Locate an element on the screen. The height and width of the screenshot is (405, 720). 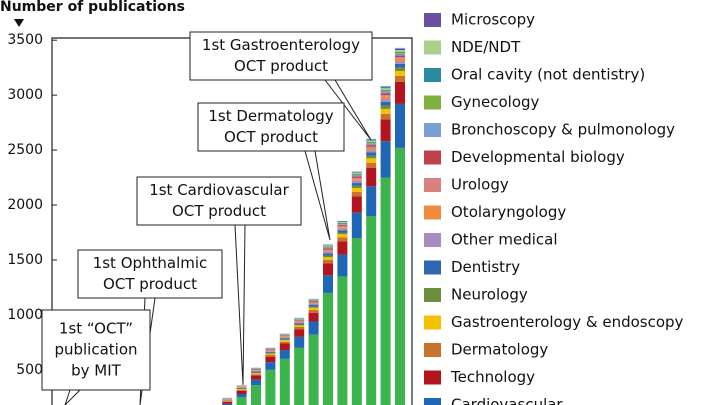
annotation-text: 1st Gastroenterology is located at coordinates (281, 45).